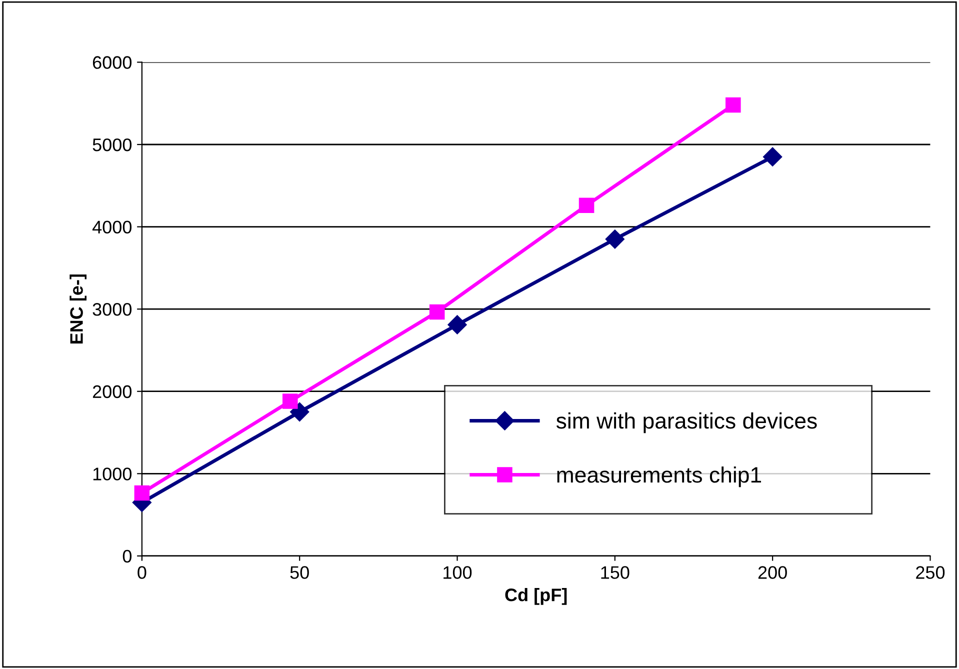 The width and height of the screenshot is (959, 669). Describe the element at coordinates (142, 572) in the screenshot. I see `x-tick-label: 0` at that location.